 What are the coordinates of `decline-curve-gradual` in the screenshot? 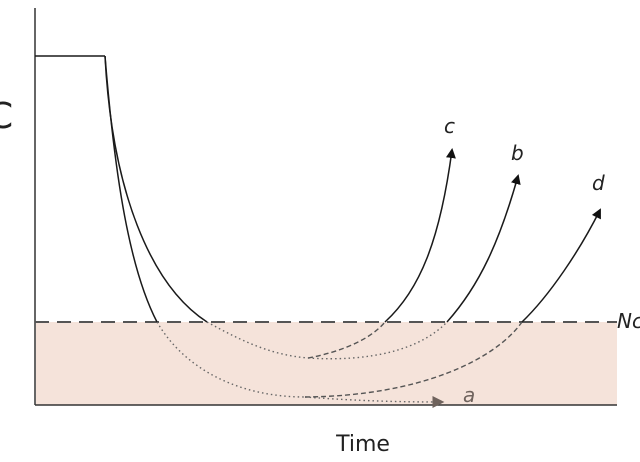 It's located at (156, 189).